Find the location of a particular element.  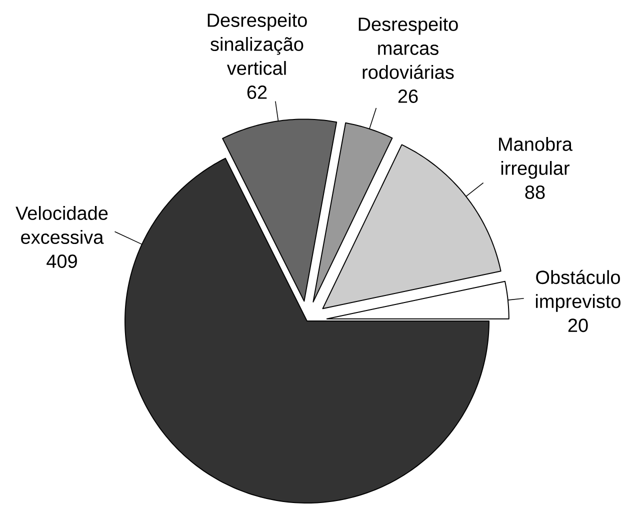

data-label: 88 is located at coordinates (535, 192).